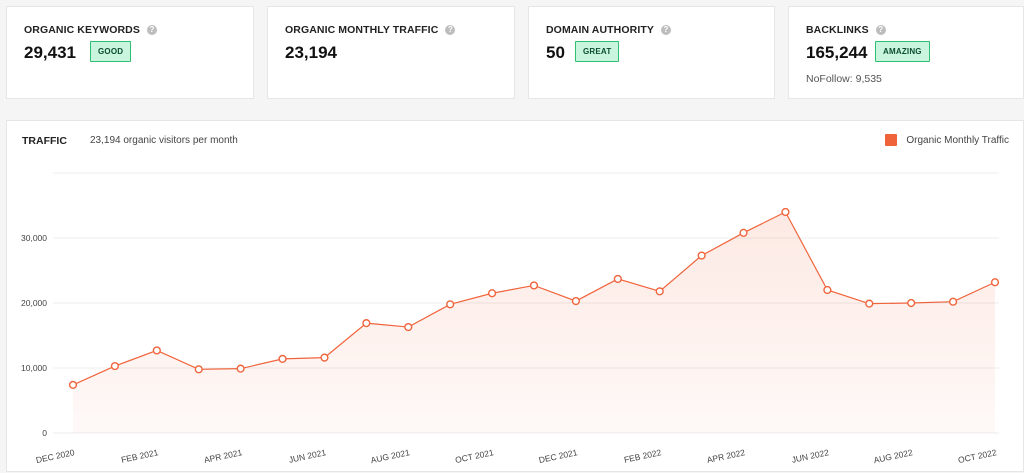 The width and height of the screenshot is (1024, 473). Describe the element at coordinates (597, 51) in the screenshot. I see `status-badge: GREAT` at that location.